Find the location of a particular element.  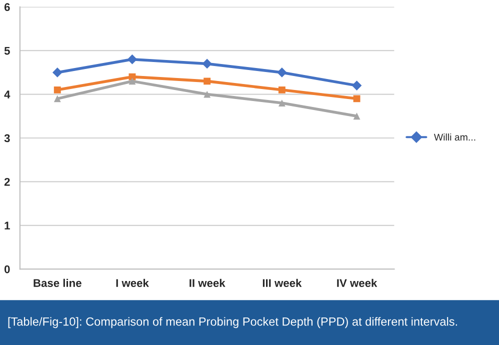

y-tick-label: 3 is located at coordinates (7, 138).